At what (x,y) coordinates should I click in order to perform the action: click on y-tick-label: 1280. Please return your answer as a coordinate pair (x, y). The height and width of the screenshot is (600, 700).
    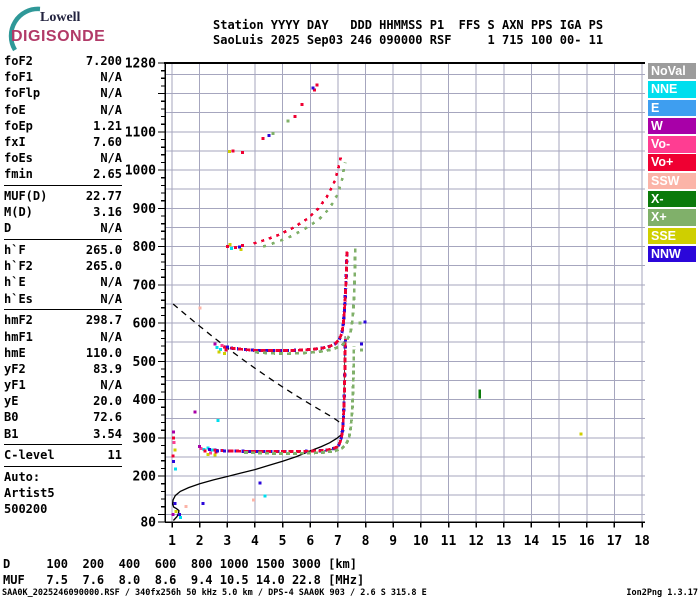
    Looking at the image, I should click on (140, 64).